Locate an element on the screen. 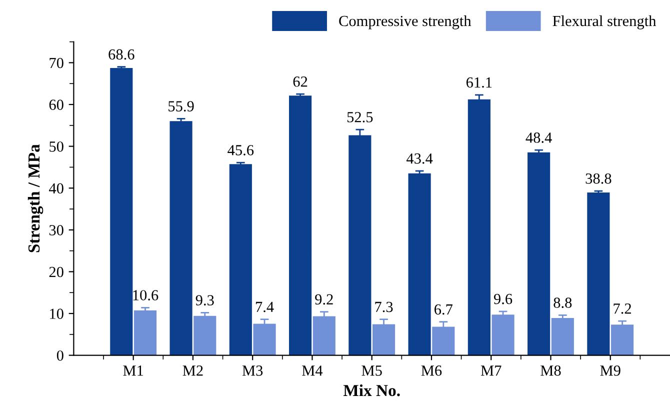 This screenshot has width=670, height=418. data-label: 7.4 is located at coordinates (265, 307).